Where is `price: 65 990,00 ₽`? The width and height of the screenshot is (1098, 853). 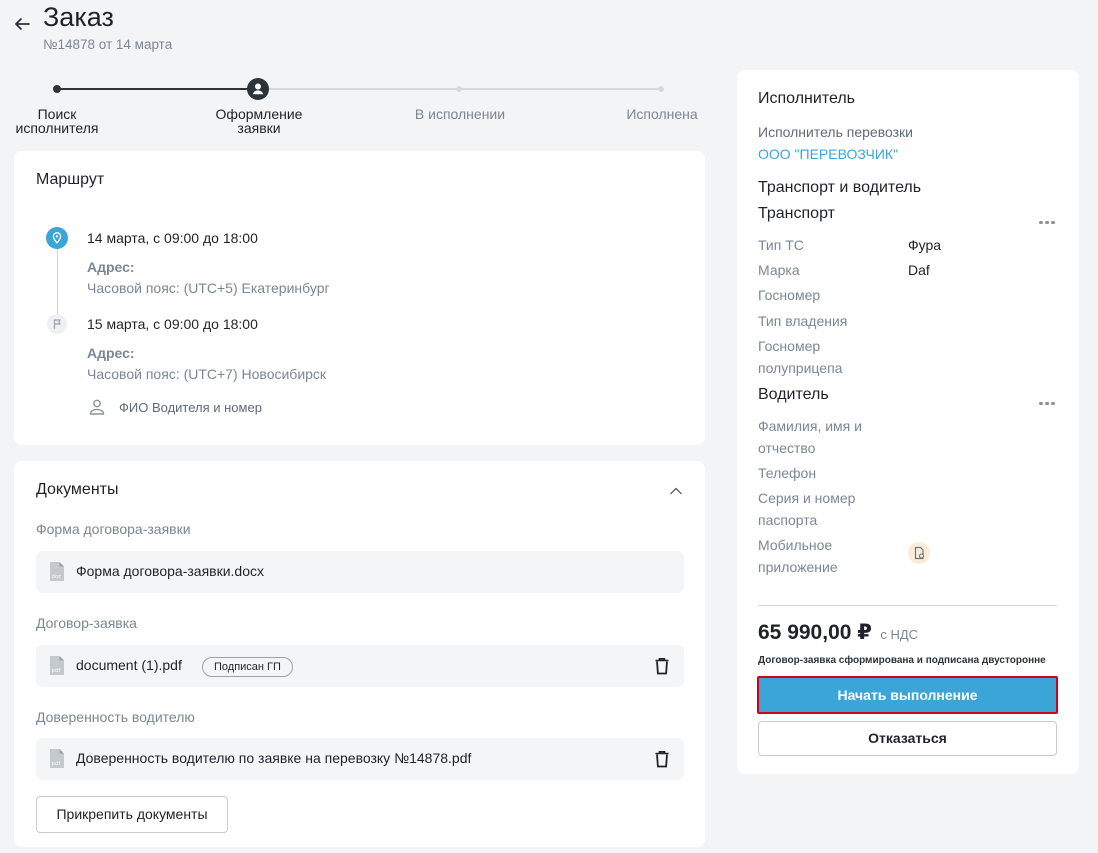 price: 65 990,00 ₽ is located at coordinates (815, 632).